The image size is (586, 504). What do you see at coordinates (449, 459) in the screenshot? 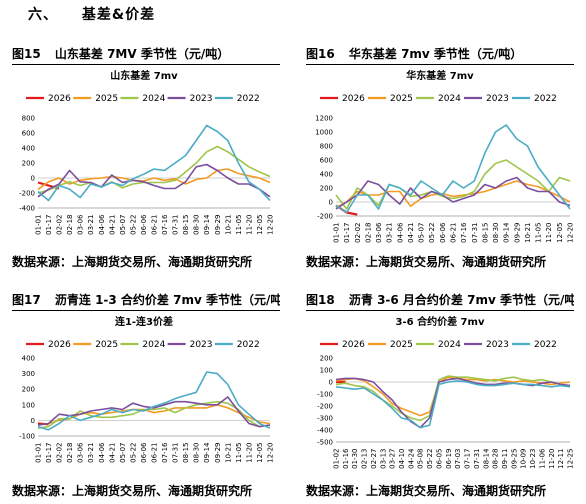
I see `x-tick-label: 06-19` at bounding box center [449, 459].